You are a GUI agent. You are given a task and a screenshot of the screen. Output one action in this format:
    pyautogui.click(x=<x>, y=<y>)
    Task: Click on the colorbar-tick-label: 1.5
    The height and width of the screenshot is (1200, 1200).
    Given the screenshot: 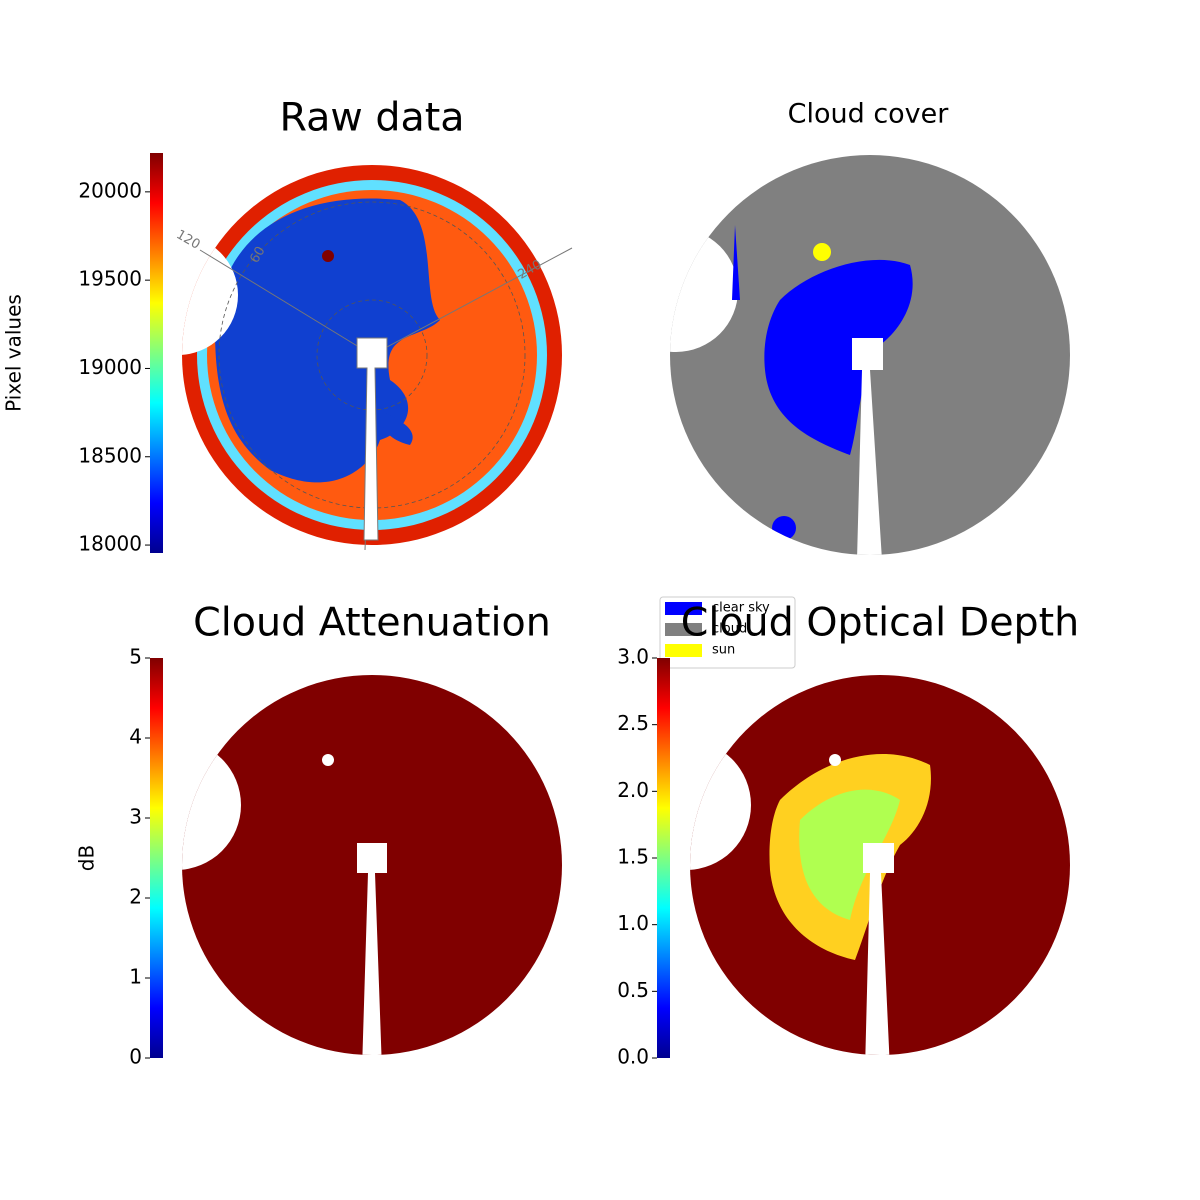 What is the action you would take?
    pyautogui.click(x=633, y=857)
    